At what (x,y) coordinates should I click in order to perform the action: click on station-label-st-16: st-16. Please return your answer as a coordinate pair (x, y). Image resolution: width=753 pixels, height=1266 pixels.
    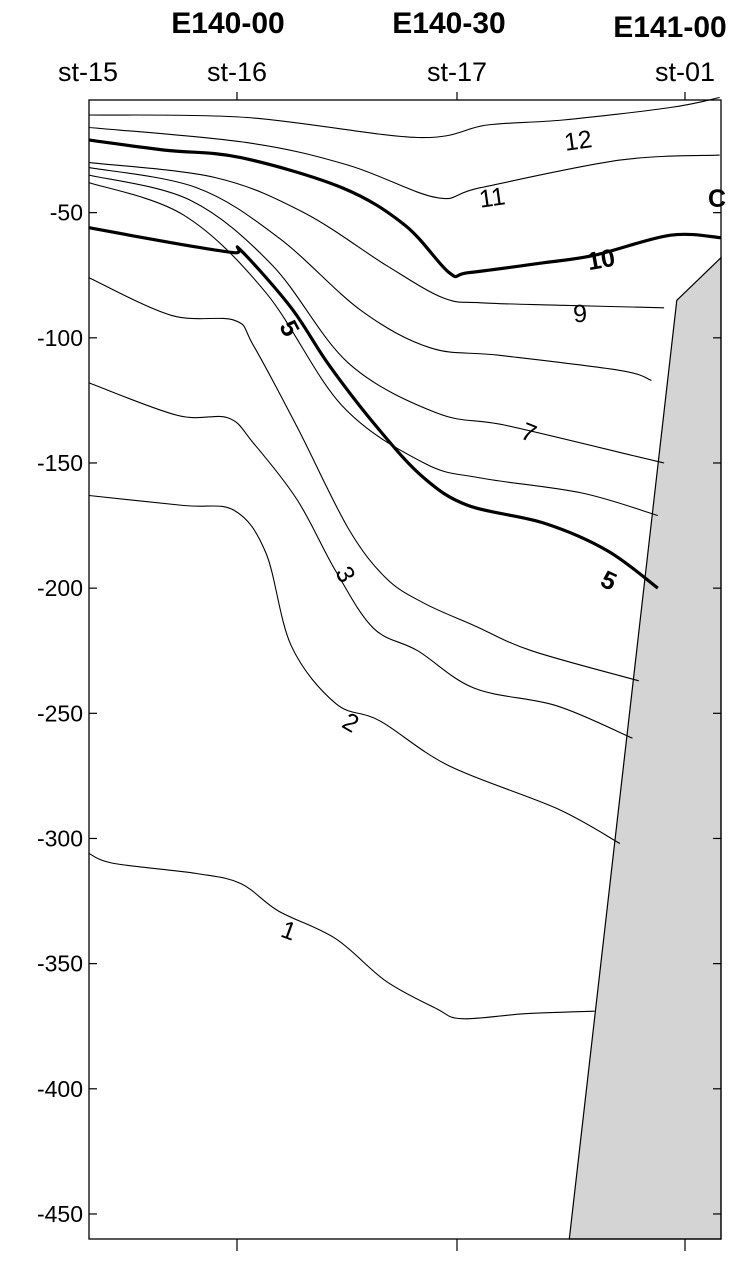
    Looking at the image, I should click on (237, 72).